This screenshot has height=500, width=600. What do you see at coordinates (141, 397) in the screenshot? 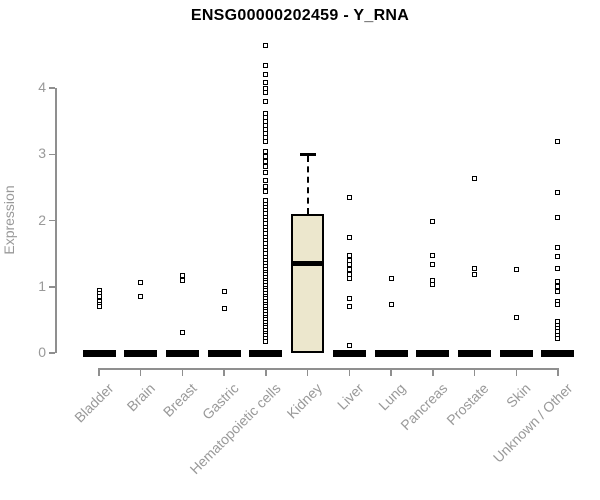
I see `x-tick-label-brain: Brain` at bounding box center [141, 397].